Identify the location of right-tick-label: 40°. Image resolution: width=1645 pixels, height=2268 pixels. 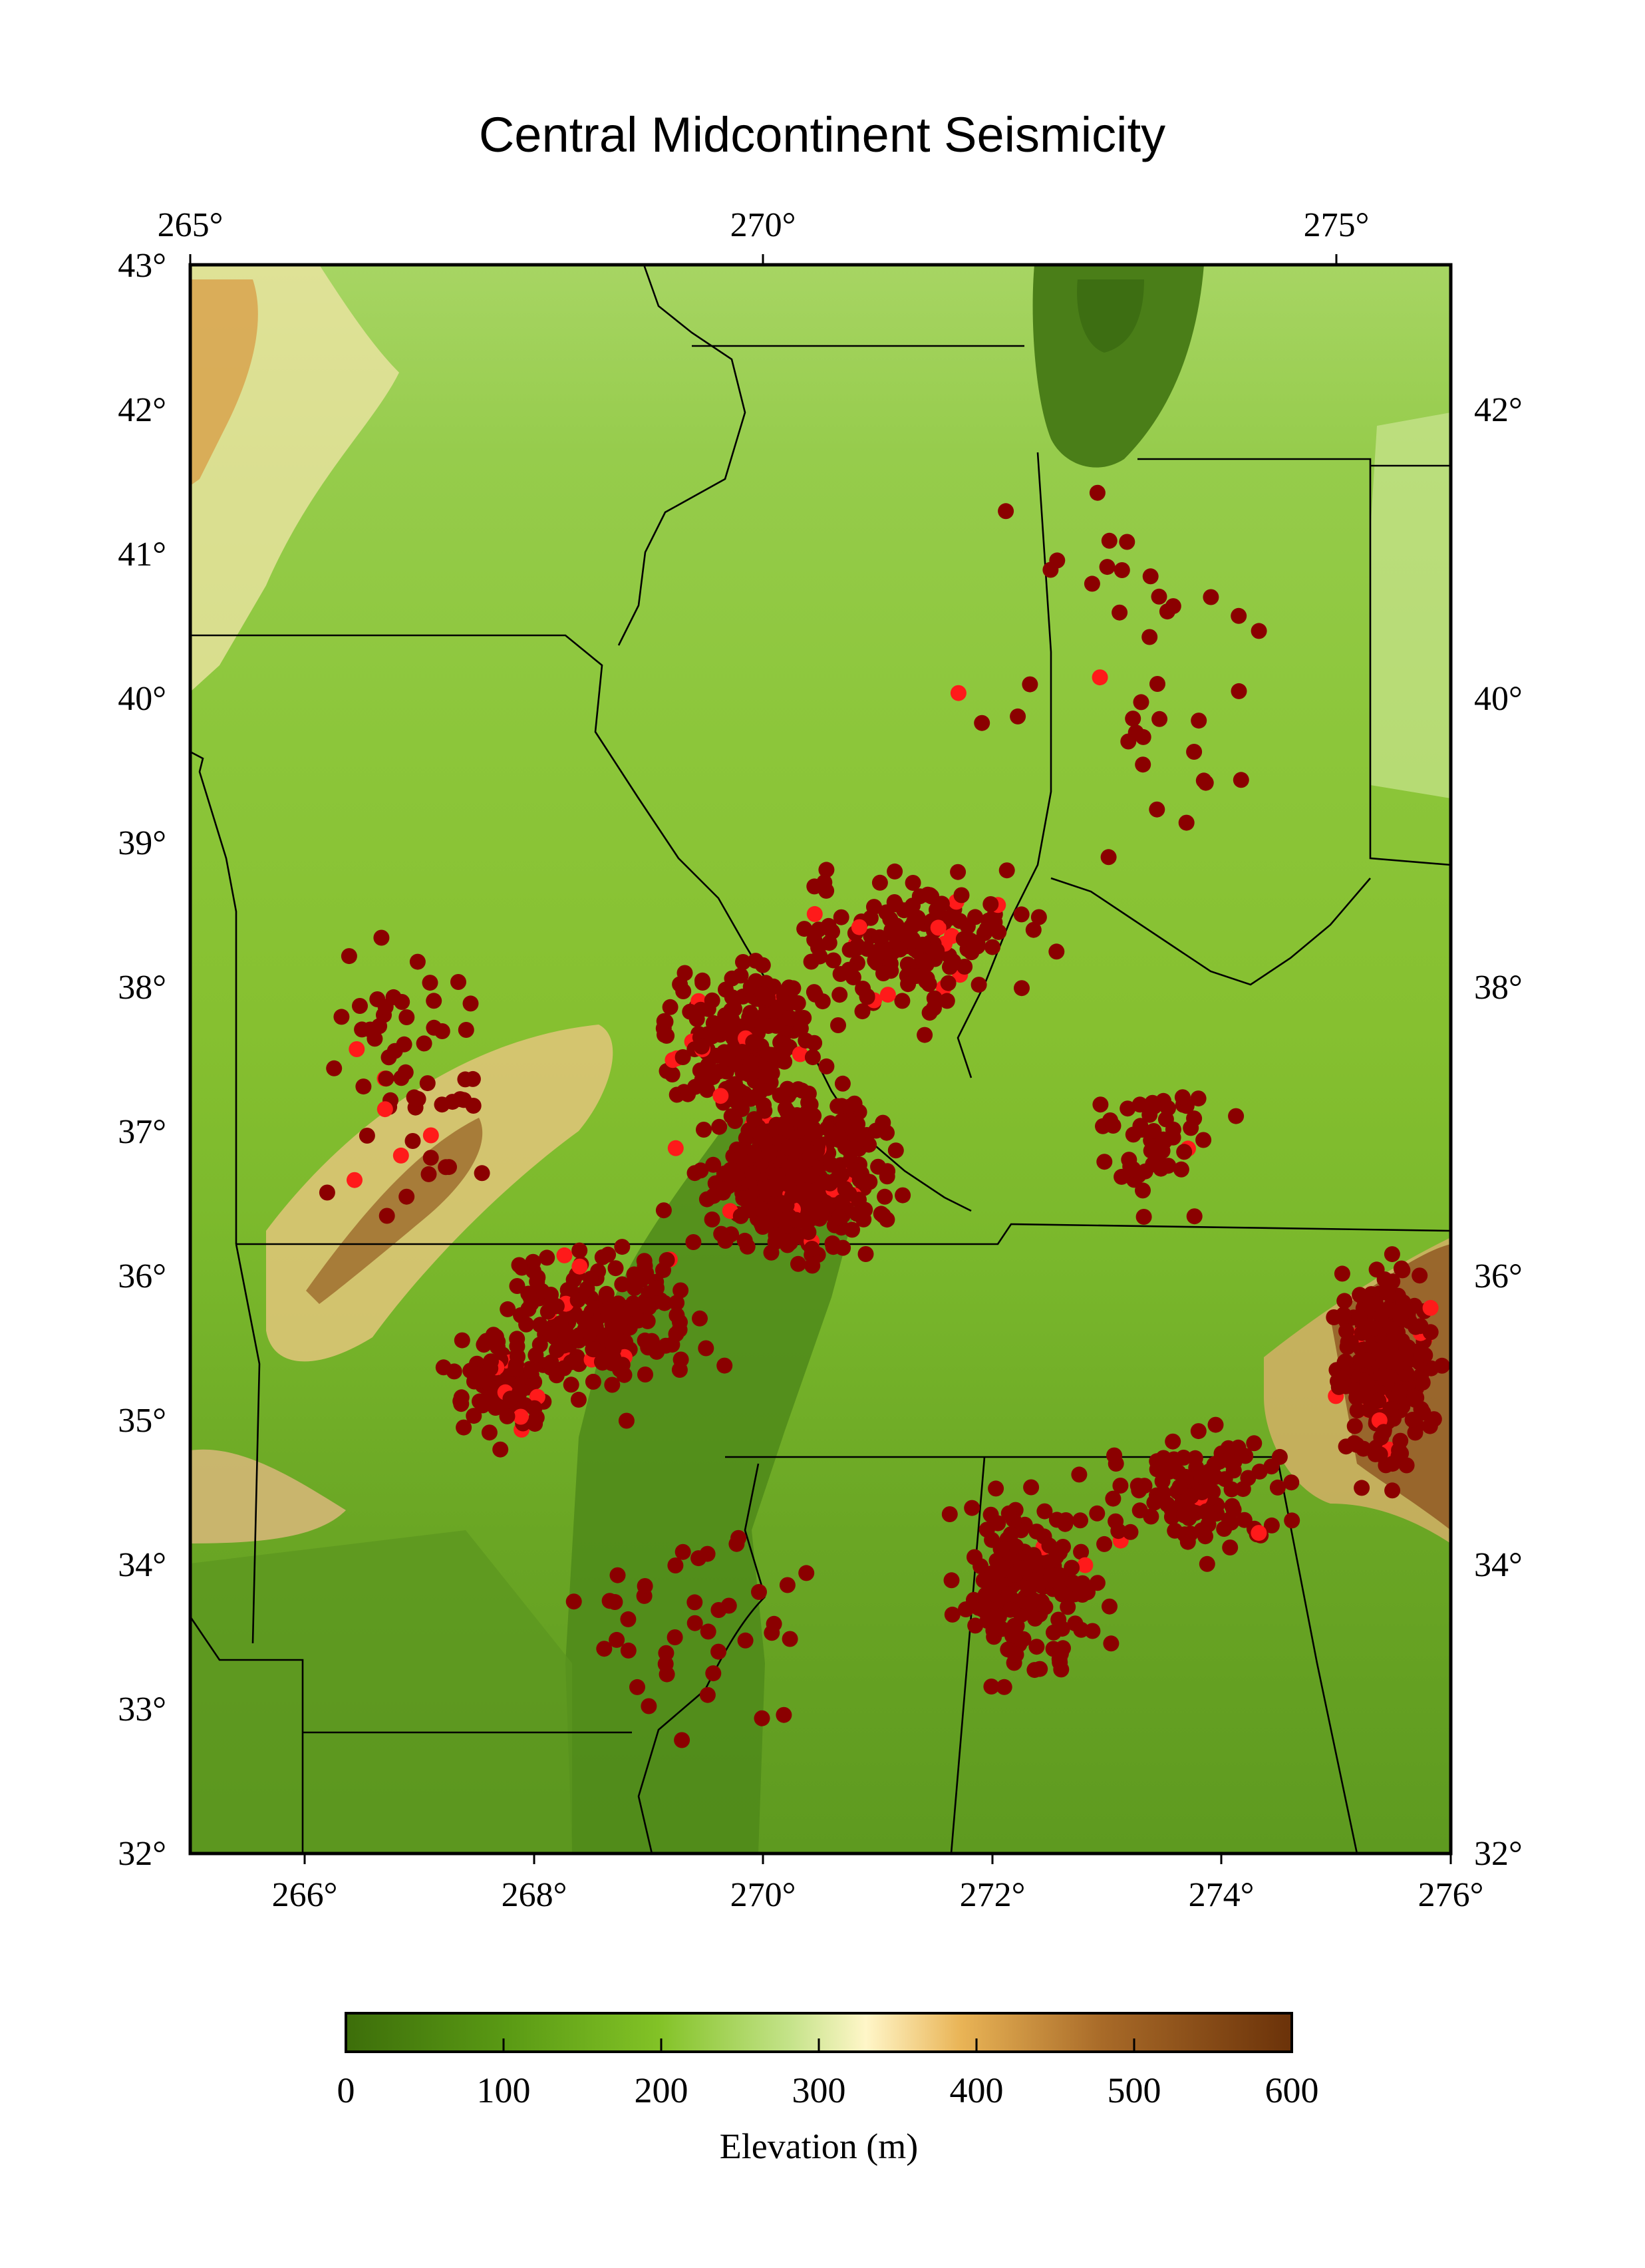
(1499, 699).